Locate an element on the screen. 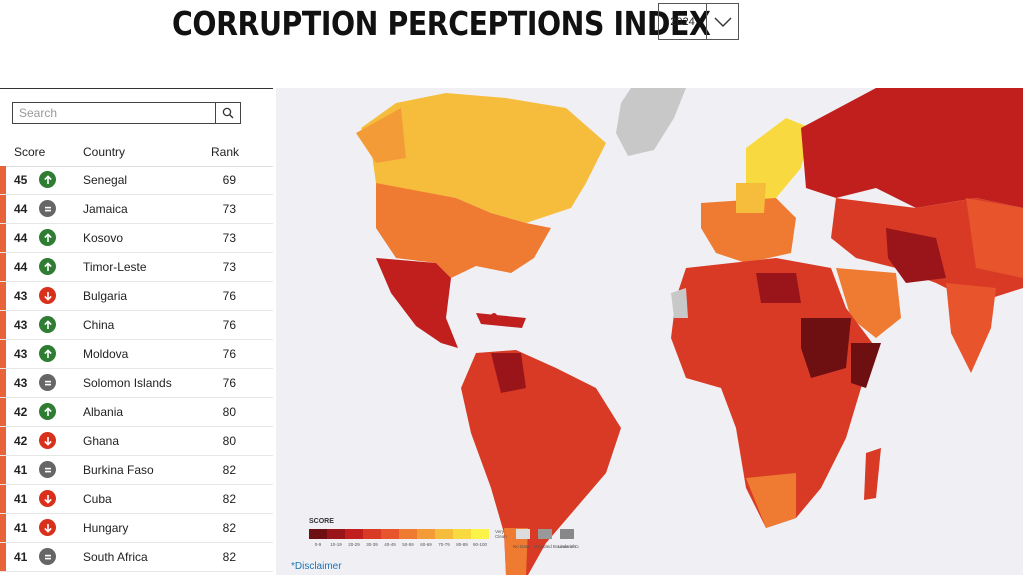  table-row: 42 Ghana 80 is located at coordinates (136, 441).